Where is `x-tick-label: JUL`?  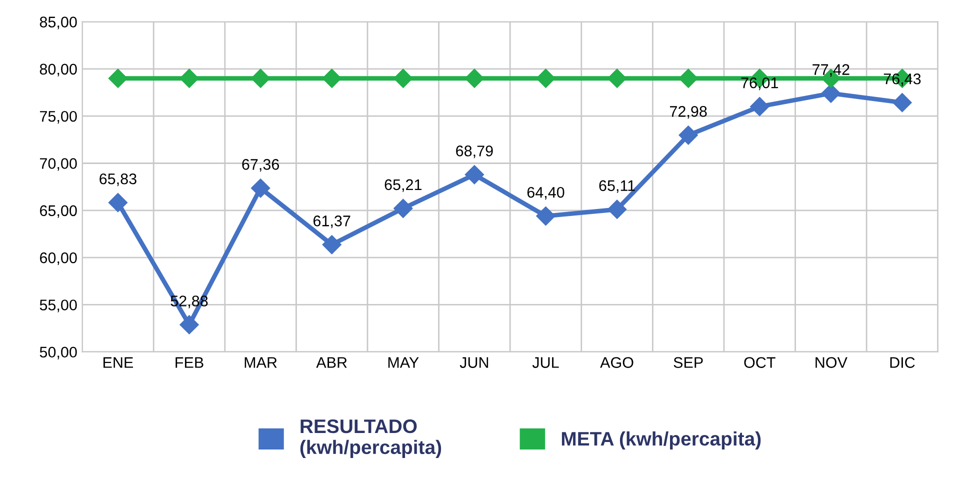 x-tick-label: JUL is located at coordinates (545, 362).